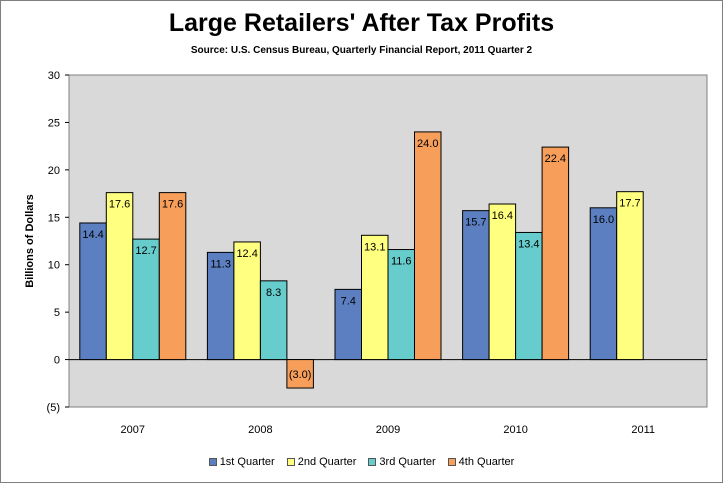  Describe the element at coordinates (401, 262) in the screenshot. I see `data-label-2009-q3: 11.6` at that location.